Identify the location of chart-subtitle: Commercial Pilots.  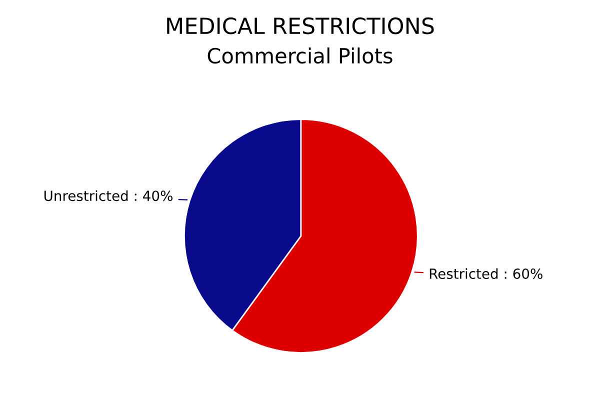
(300, 55).